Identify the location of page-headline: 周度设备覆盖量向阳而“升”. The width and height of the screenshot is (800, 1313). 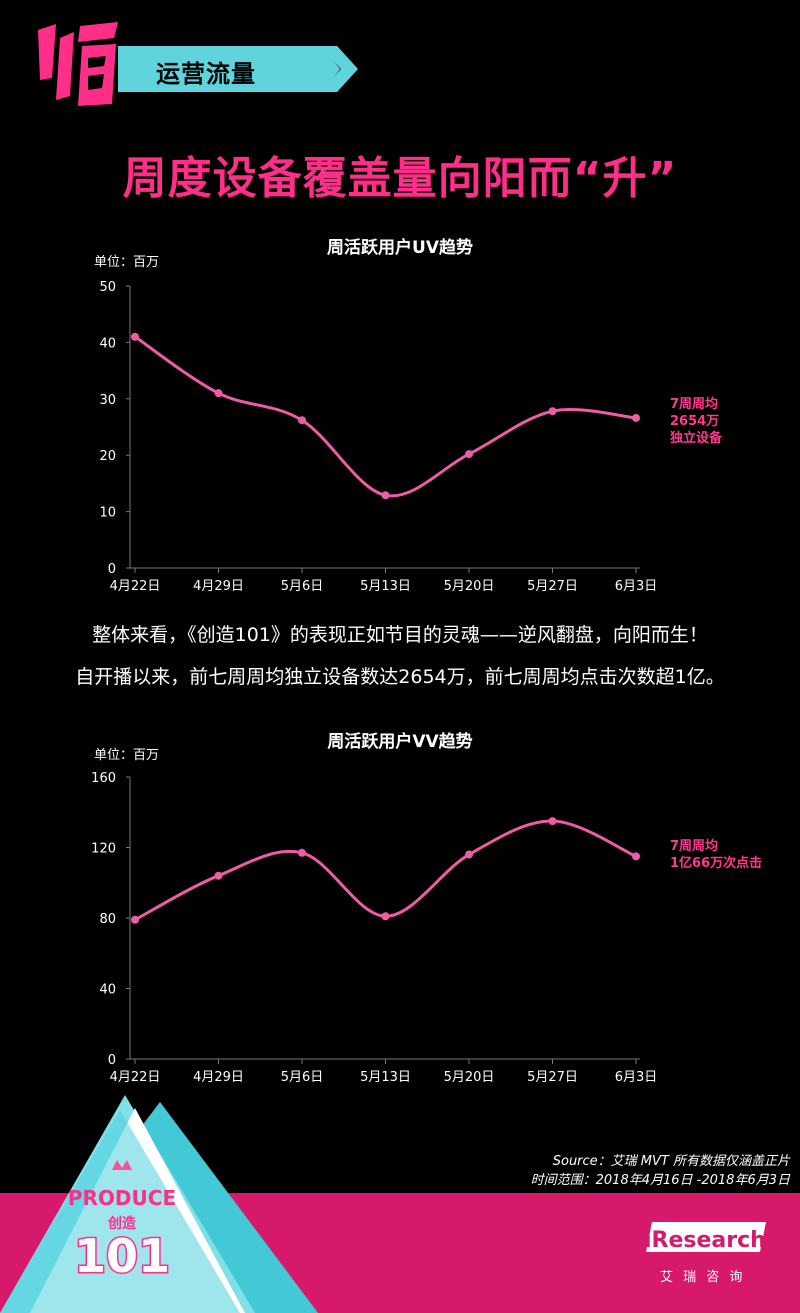
(400, 178).